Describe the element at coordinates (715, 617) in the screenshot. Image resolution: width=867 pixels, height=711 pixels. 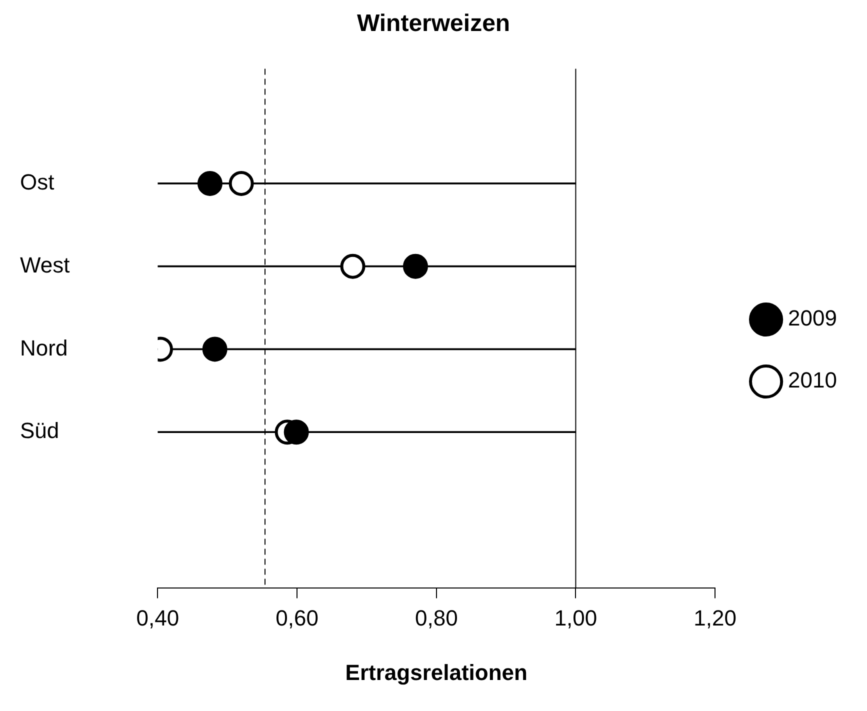
I see `x-tick-label: 1,20` at that location.